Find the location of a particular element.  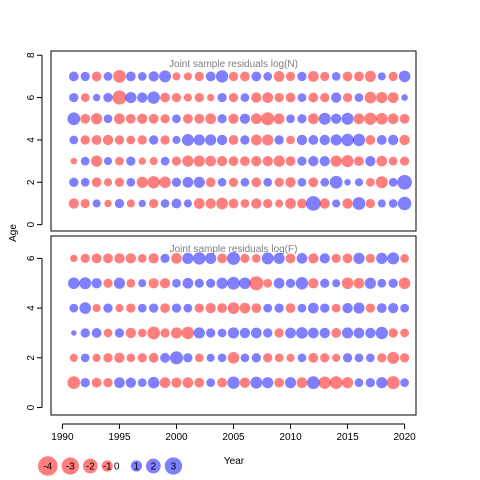

bubble-size-legend: -4 -3 -2 -1 0 1 2 3 is located at coordinates (110, 466).